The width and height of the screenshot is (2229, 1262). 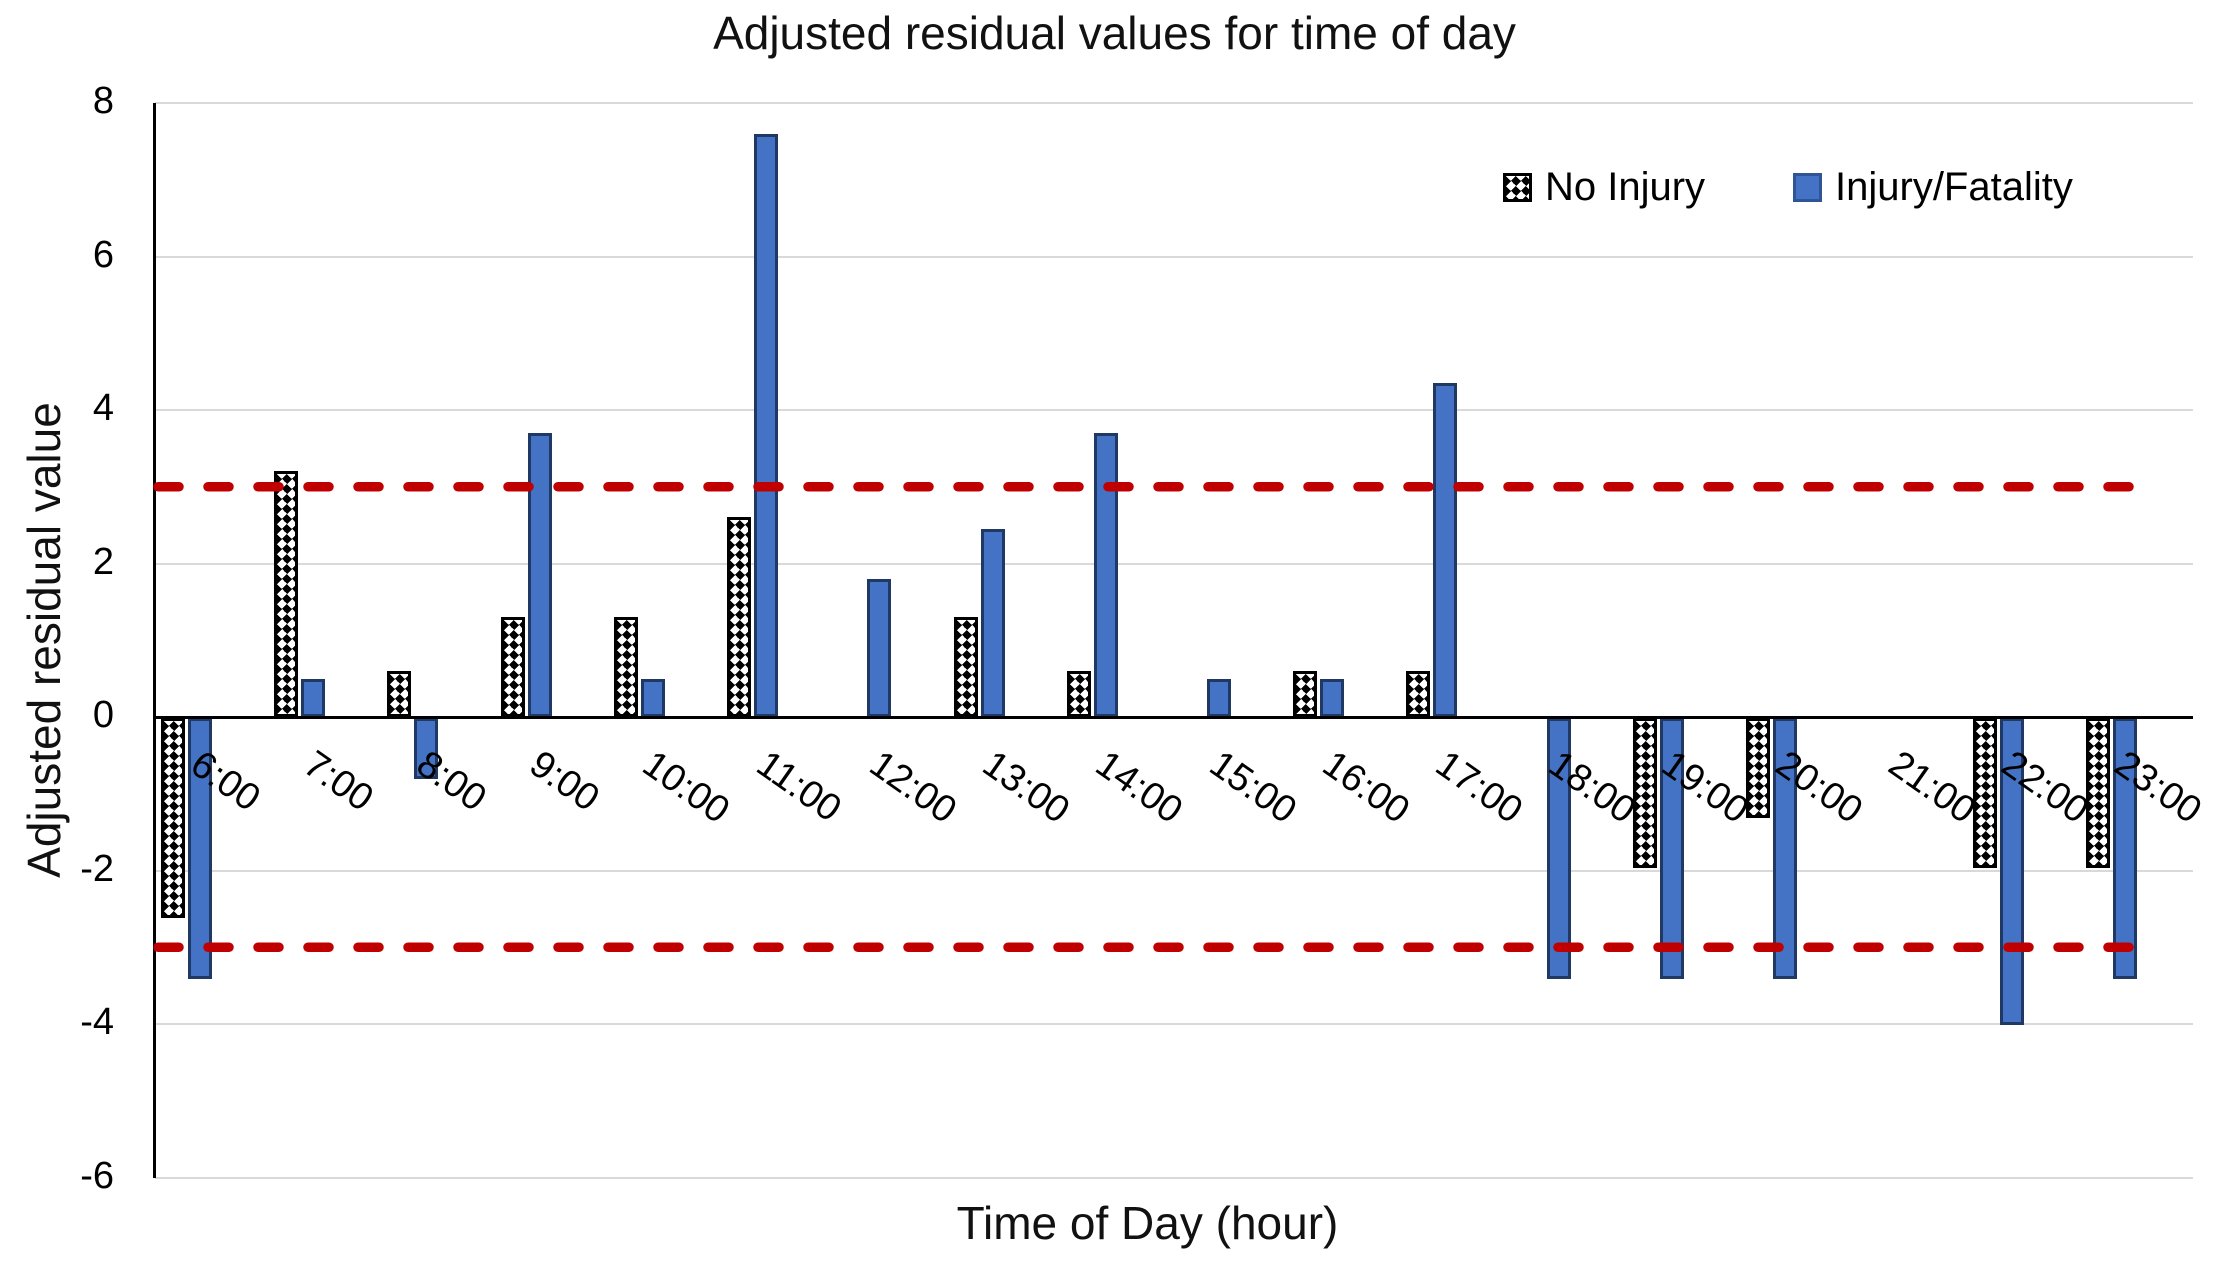 I want to click on legend-item-injury-fatality: Injury/Fatality, so click(x=1933, y=187).